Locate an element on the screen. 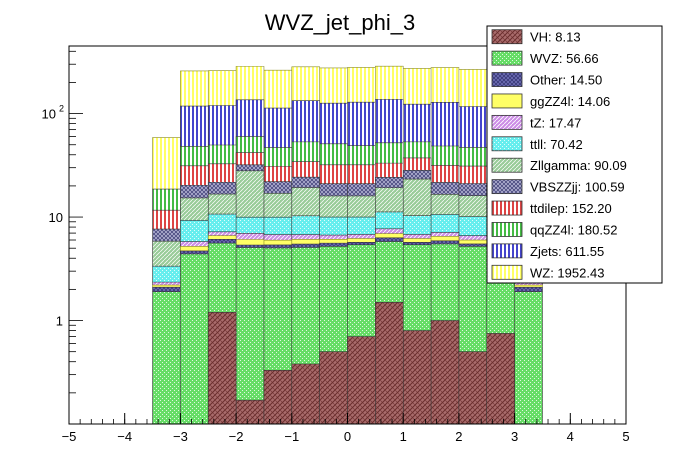 The width and height of the screenshot is (696, 472). legend-label-wvz: WVZ: 56.66 is located at coordinates (564, 58).